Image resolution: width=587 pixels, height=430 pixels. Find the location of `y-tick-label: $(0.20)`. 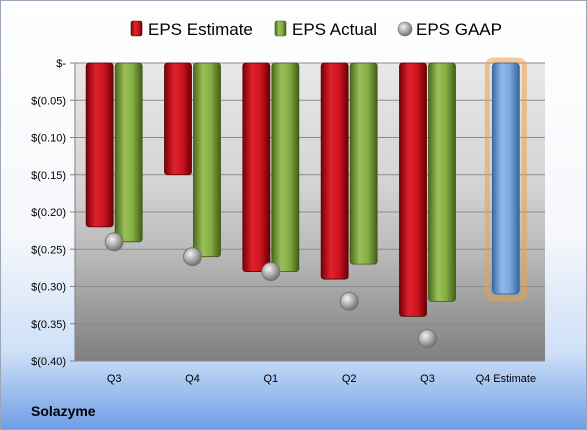

y-tick-label: $(0.20) is located at coordinates (48, 213).